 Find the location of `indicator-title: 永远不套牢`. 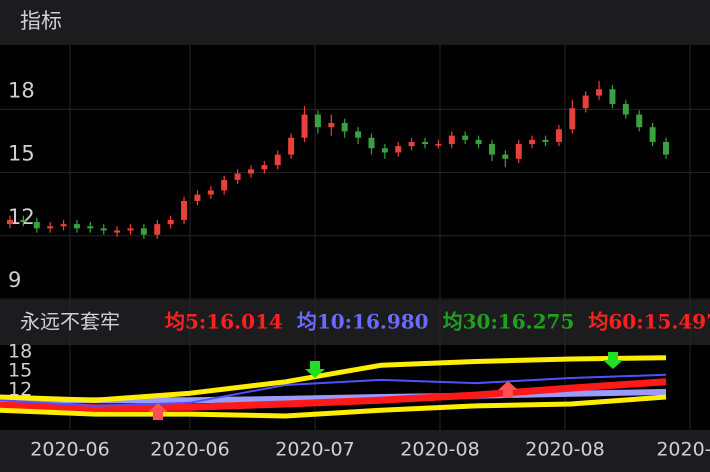

indicator-title: 永远不套牢 is located at coordinates (70, 322).